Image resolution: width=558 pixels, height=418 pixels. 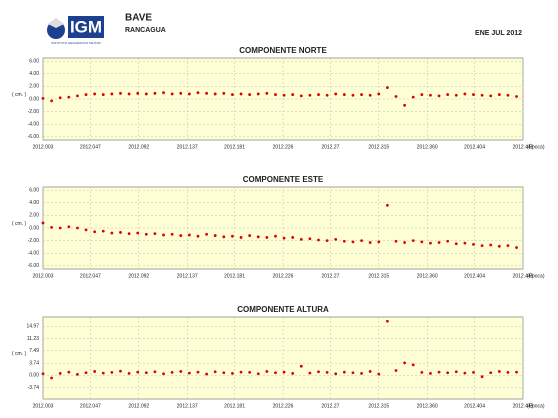 What do you see at coordinates (145, 30) in the screenshot?
I see `city: RANCAGUA` at bounding box center [145, 30].